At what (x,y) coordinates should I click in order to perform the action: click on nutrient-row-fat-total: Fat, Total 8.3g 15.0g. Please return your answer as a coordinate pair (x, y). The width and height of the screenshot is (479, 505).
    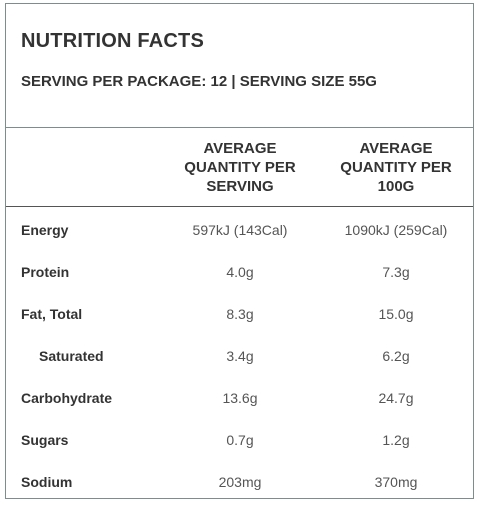
    Looking at the image, I should click on (239, 312).